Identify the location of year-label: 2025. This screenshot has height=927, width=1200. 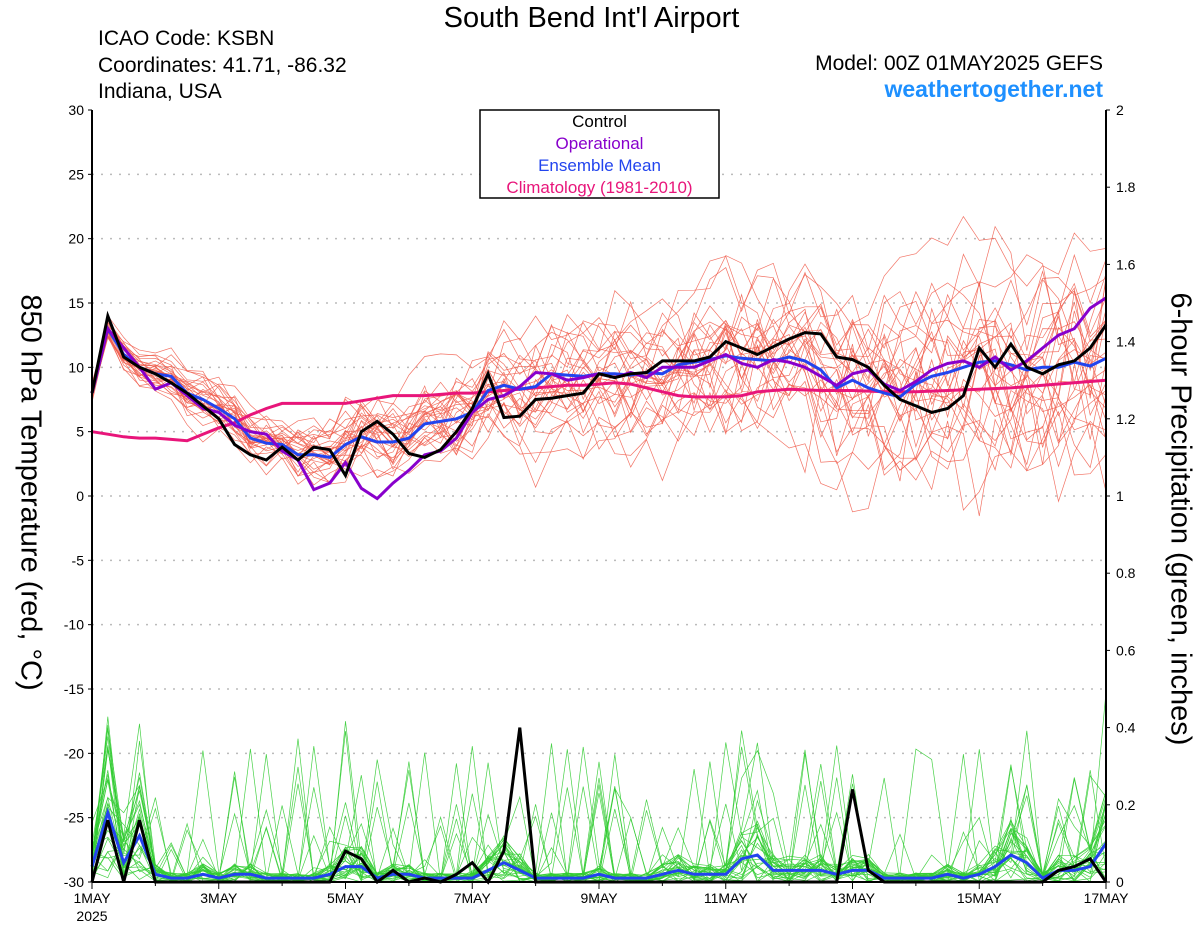
(91, 916).